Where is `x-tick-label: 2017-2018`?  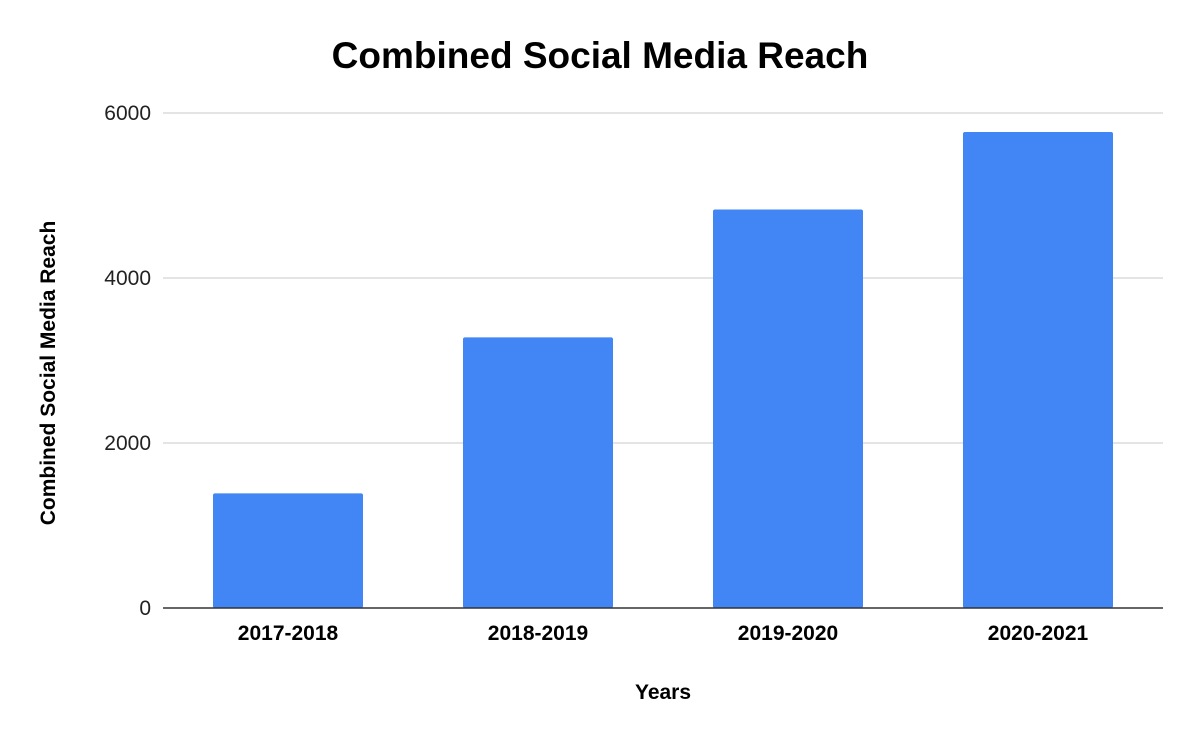 x-tick-label: 2017-2018 is located at coordinates (288, 633).